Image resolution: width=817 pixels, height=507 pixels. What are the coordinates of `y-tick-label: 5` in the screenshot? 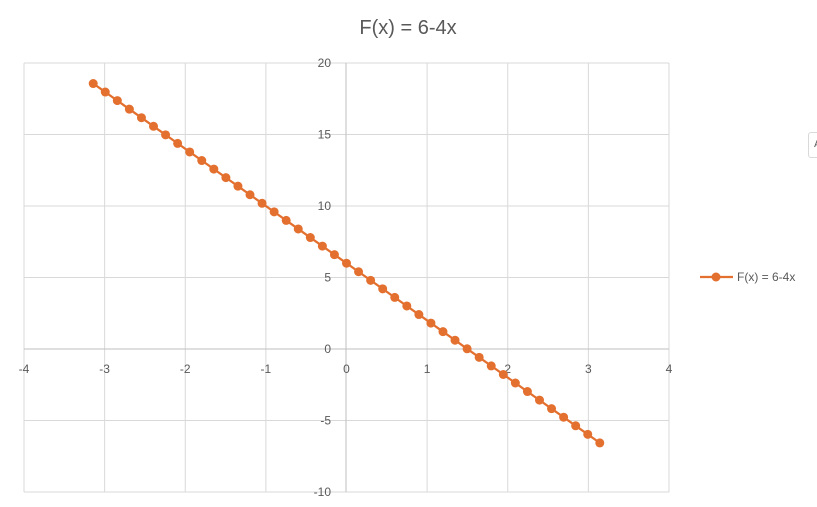 It's located at (327, 278).